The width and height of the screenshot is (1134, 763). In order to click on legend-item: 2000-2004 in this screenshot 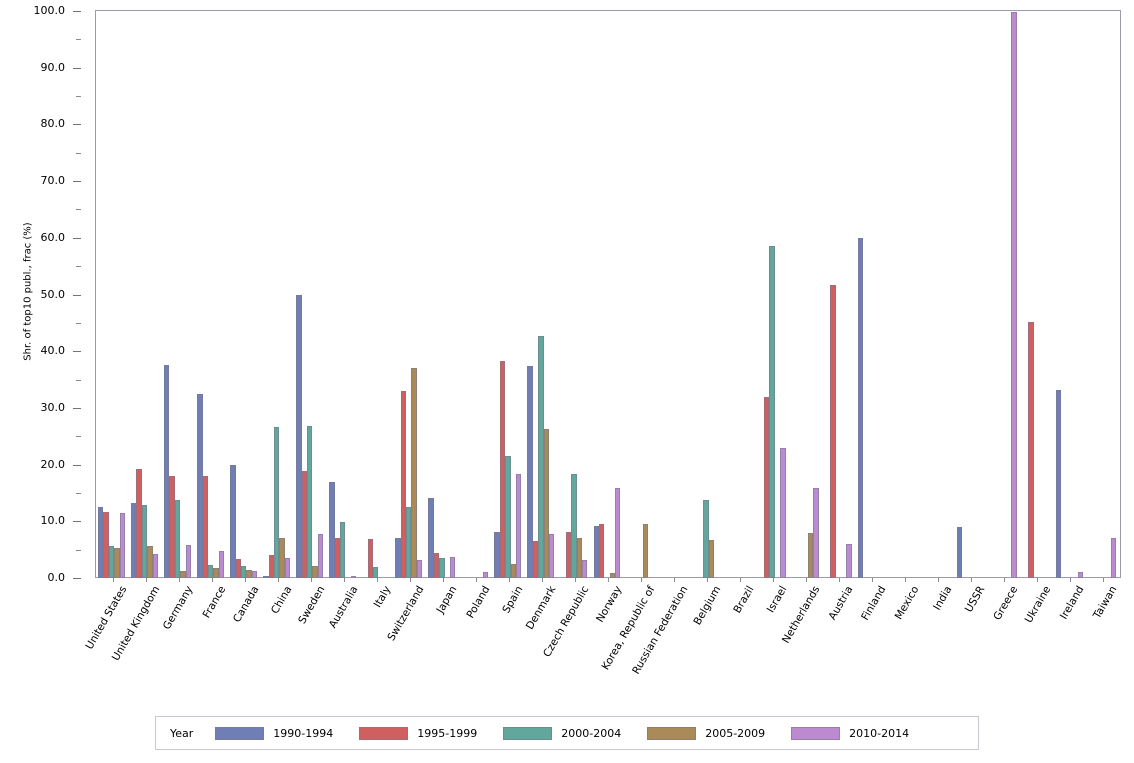, I will do `click(562, 733)`.